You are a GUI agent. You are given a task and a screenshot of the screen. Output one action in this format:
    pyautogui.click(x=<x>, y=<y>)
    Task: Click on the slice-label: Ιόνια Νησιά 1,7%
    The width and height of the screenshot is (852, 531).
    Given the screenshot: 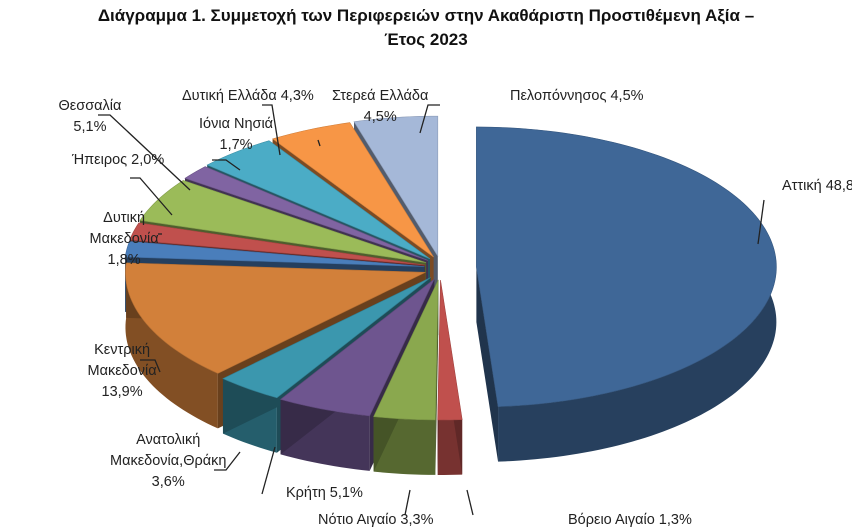 What is the action you would take?
    pyautogui.click(x=236, y=134)
    